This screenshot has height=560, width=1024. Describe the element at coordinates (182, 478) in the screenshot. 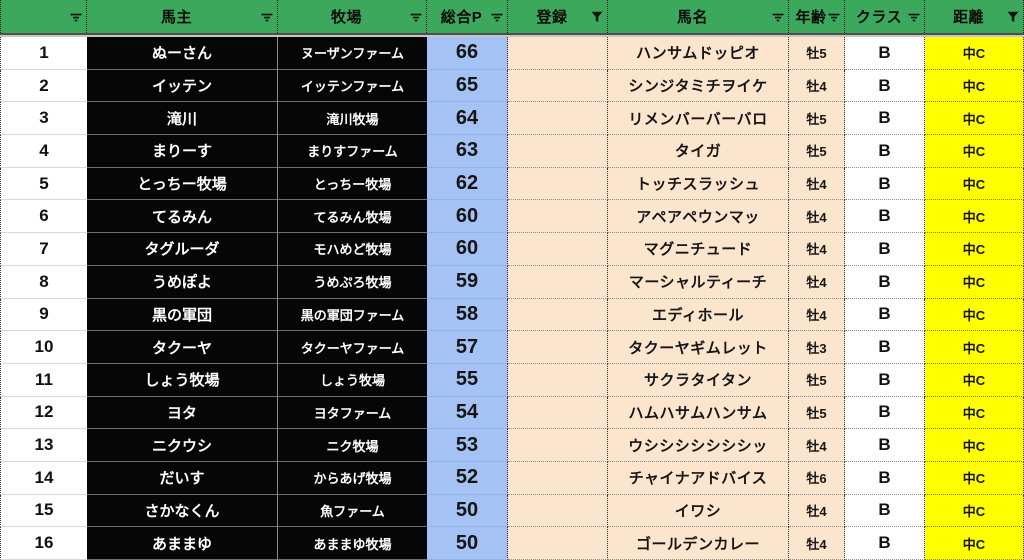

I see `owner-cell: だいす` at that location.